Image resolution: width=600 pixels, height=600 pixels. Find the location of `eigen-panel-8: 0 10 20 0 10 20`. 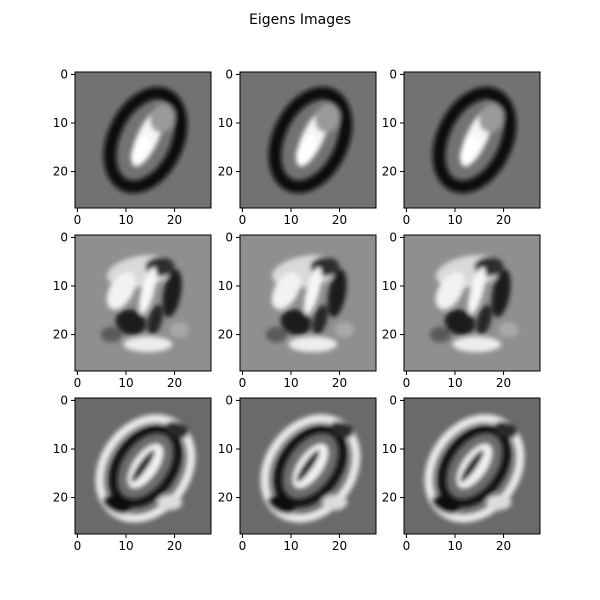

eigen-panel-8: 0 10 20 0 10 20 is located at coordinates (297, 473).